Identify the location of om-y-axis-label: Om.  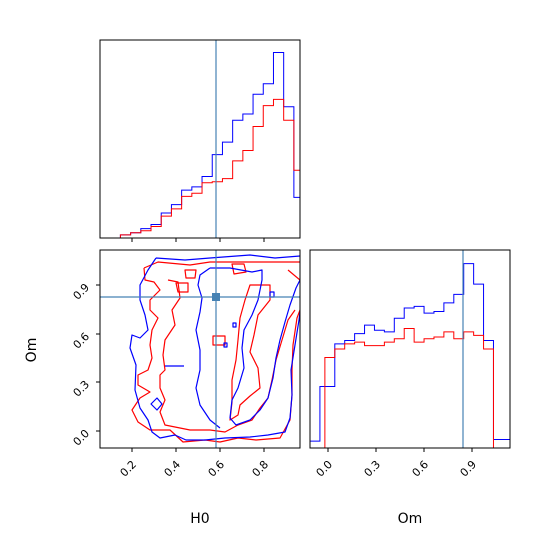
(32, 350).